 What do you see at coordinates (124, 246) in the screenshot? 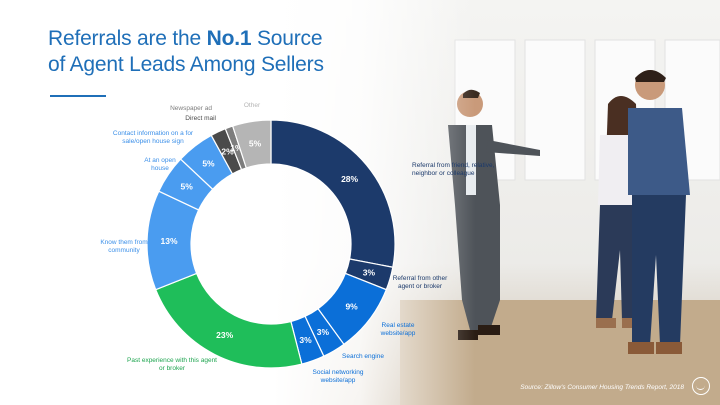
I see `slice-category-label: Know them from community` at bounding box center [124, 246].